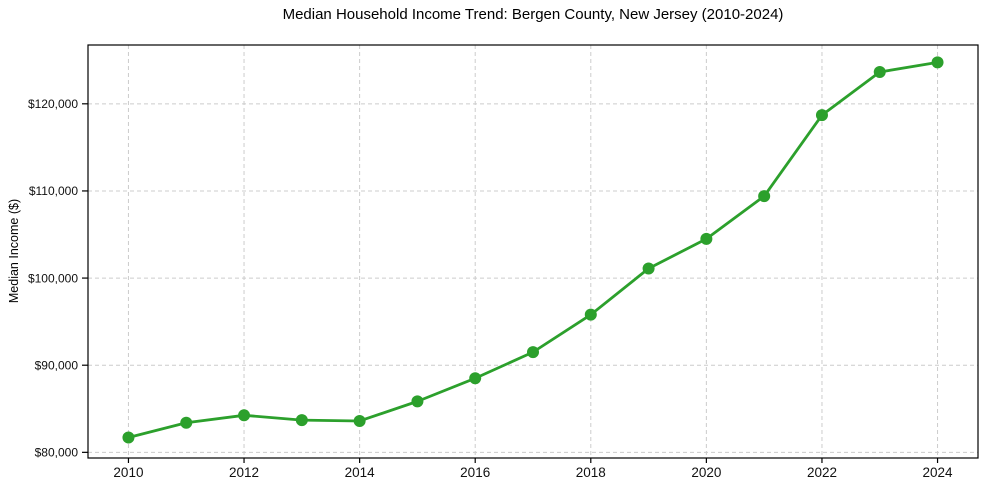 The image size is (989, 490). I want to click on data-point-2015, so click(417, 401).